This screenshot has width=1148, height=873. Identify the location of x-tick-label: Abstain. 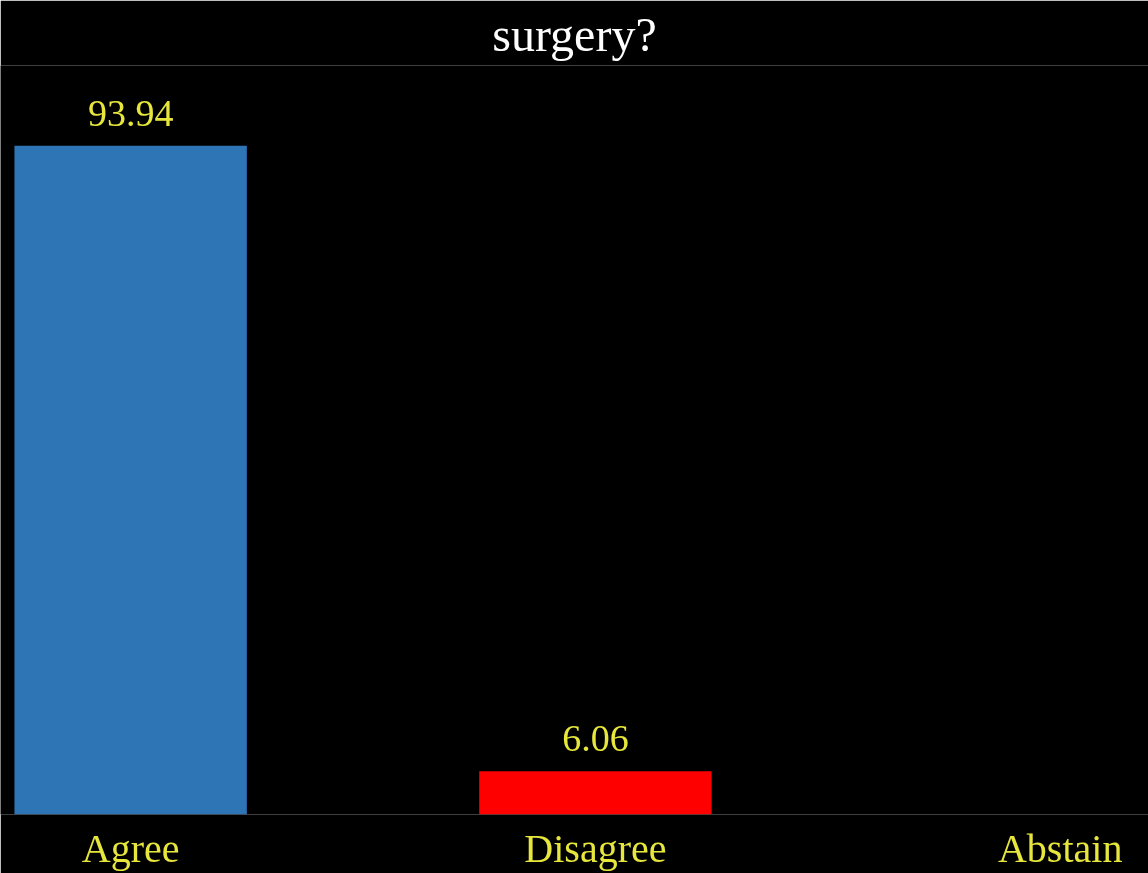
(1060, 848).